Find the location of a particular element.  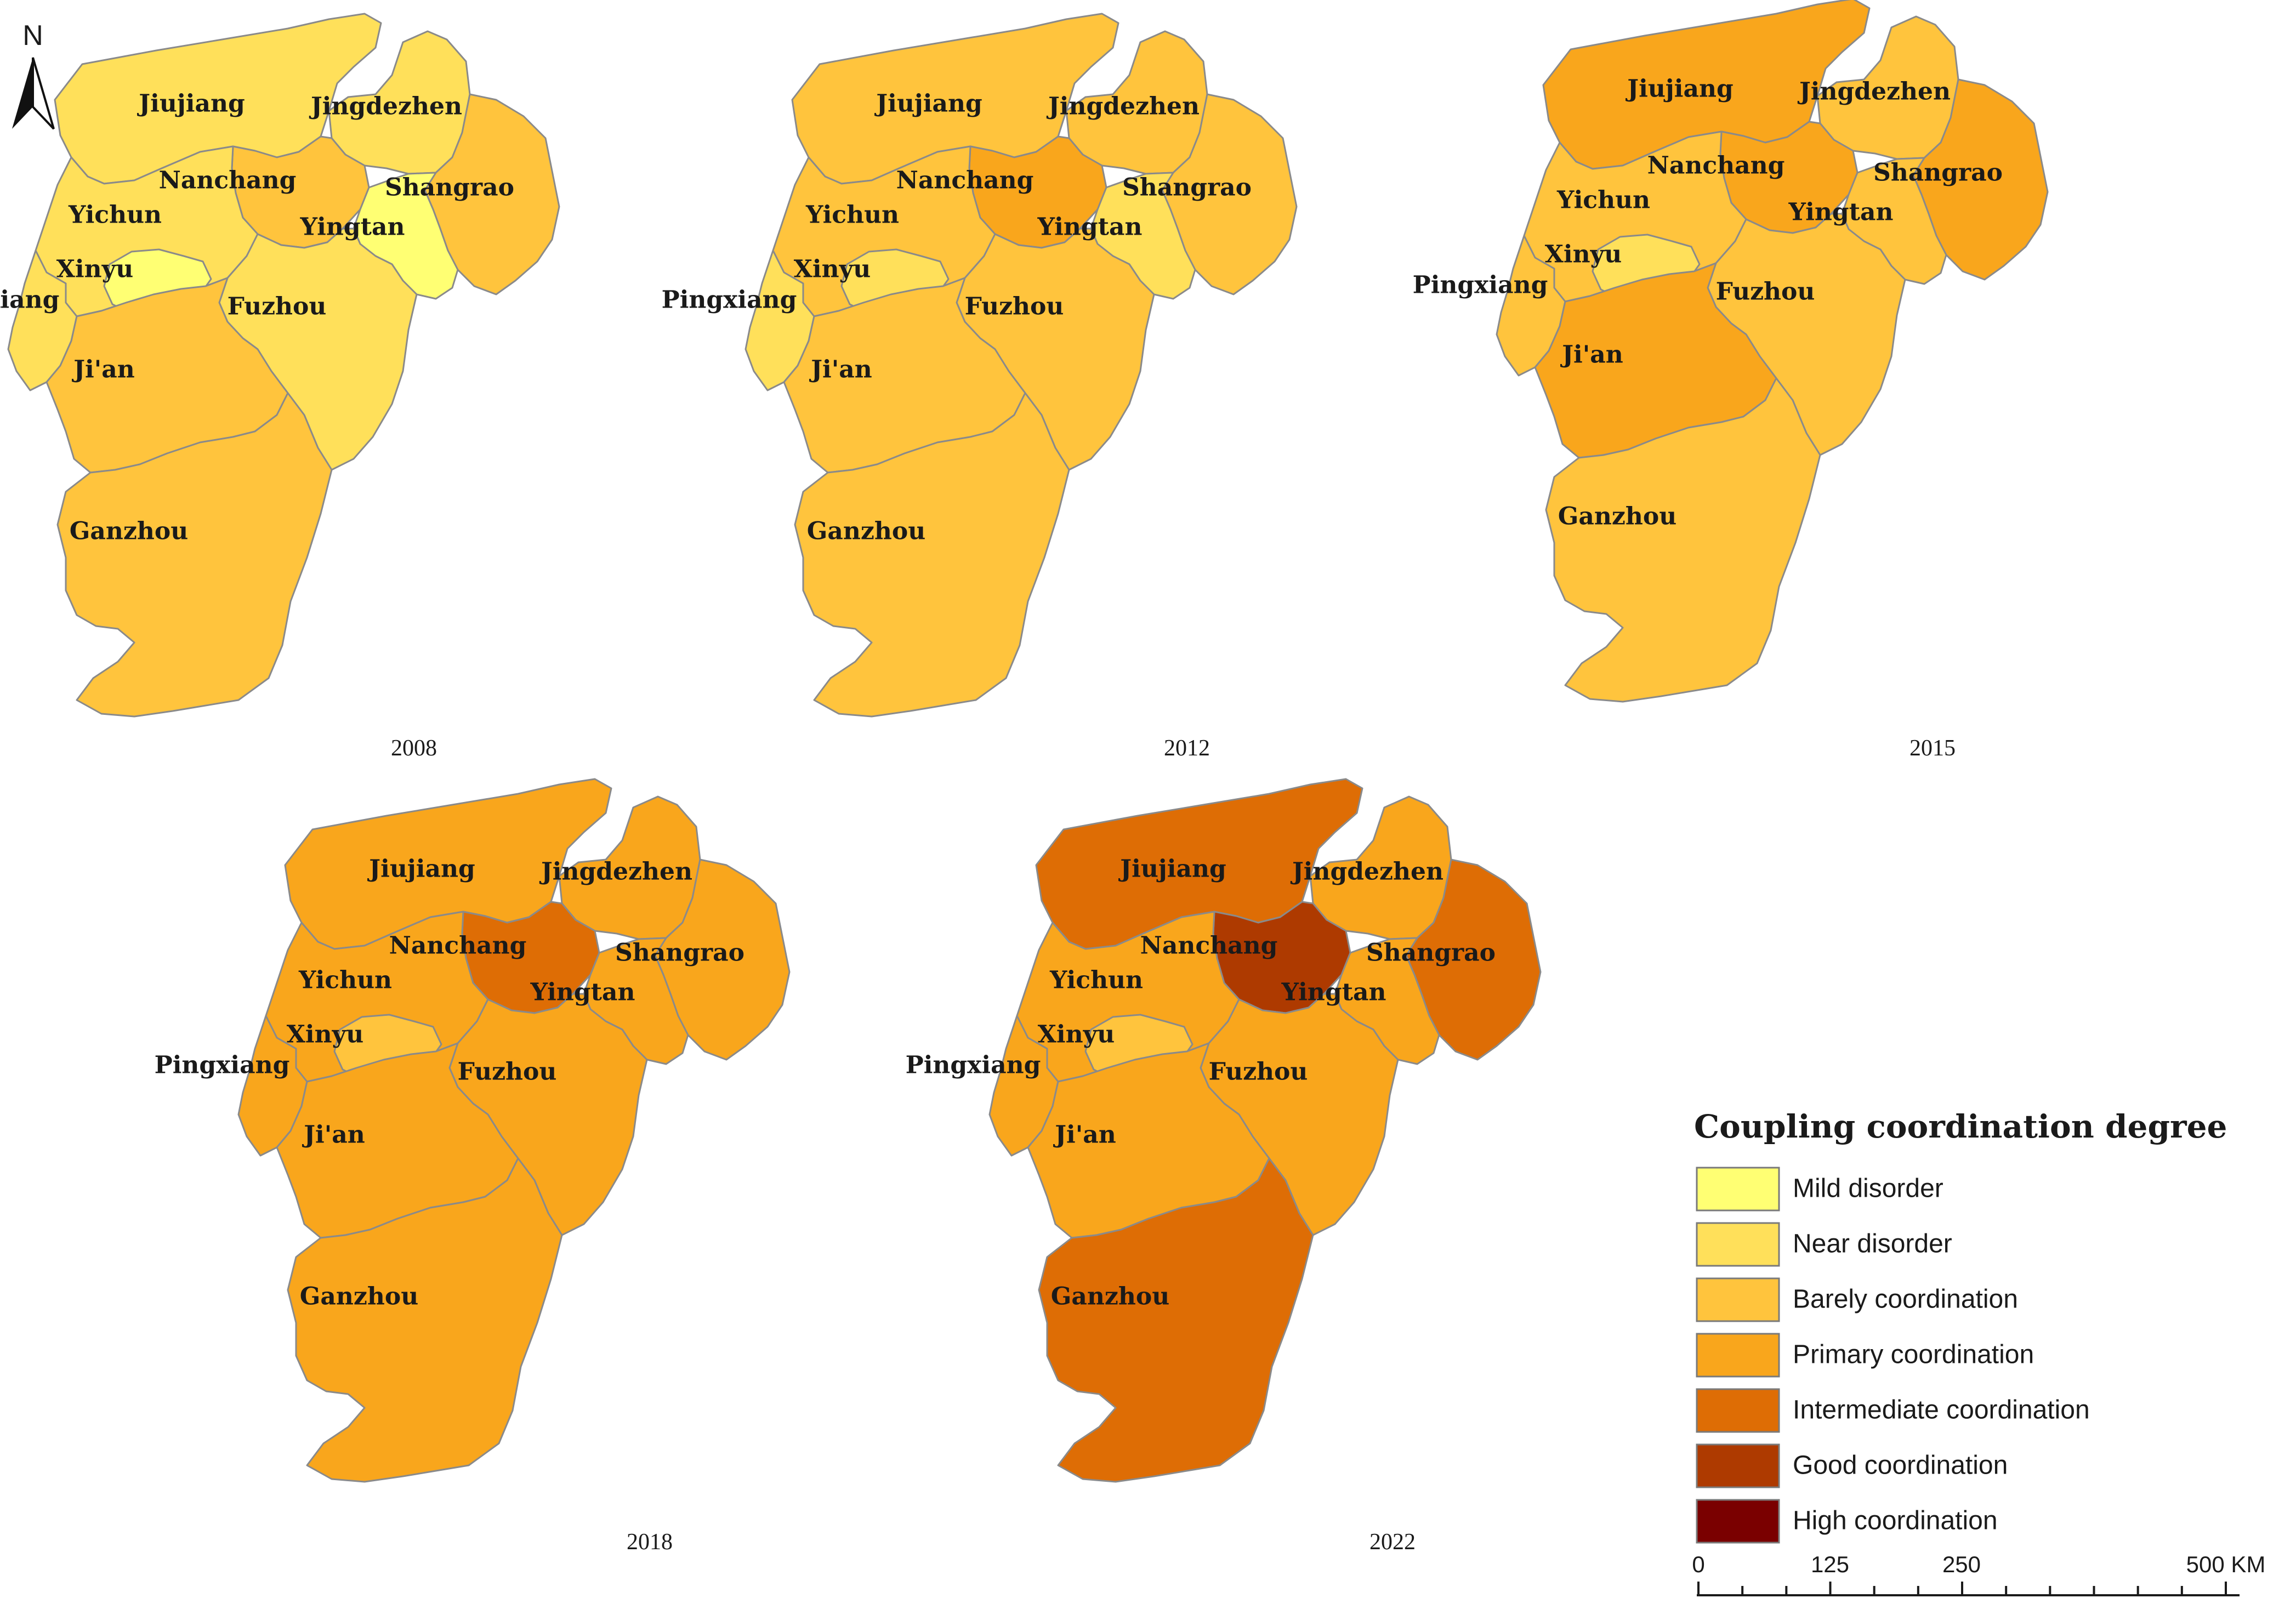

city-label-yingtan-2008: Yingtan is located at coordinates (352, 227).